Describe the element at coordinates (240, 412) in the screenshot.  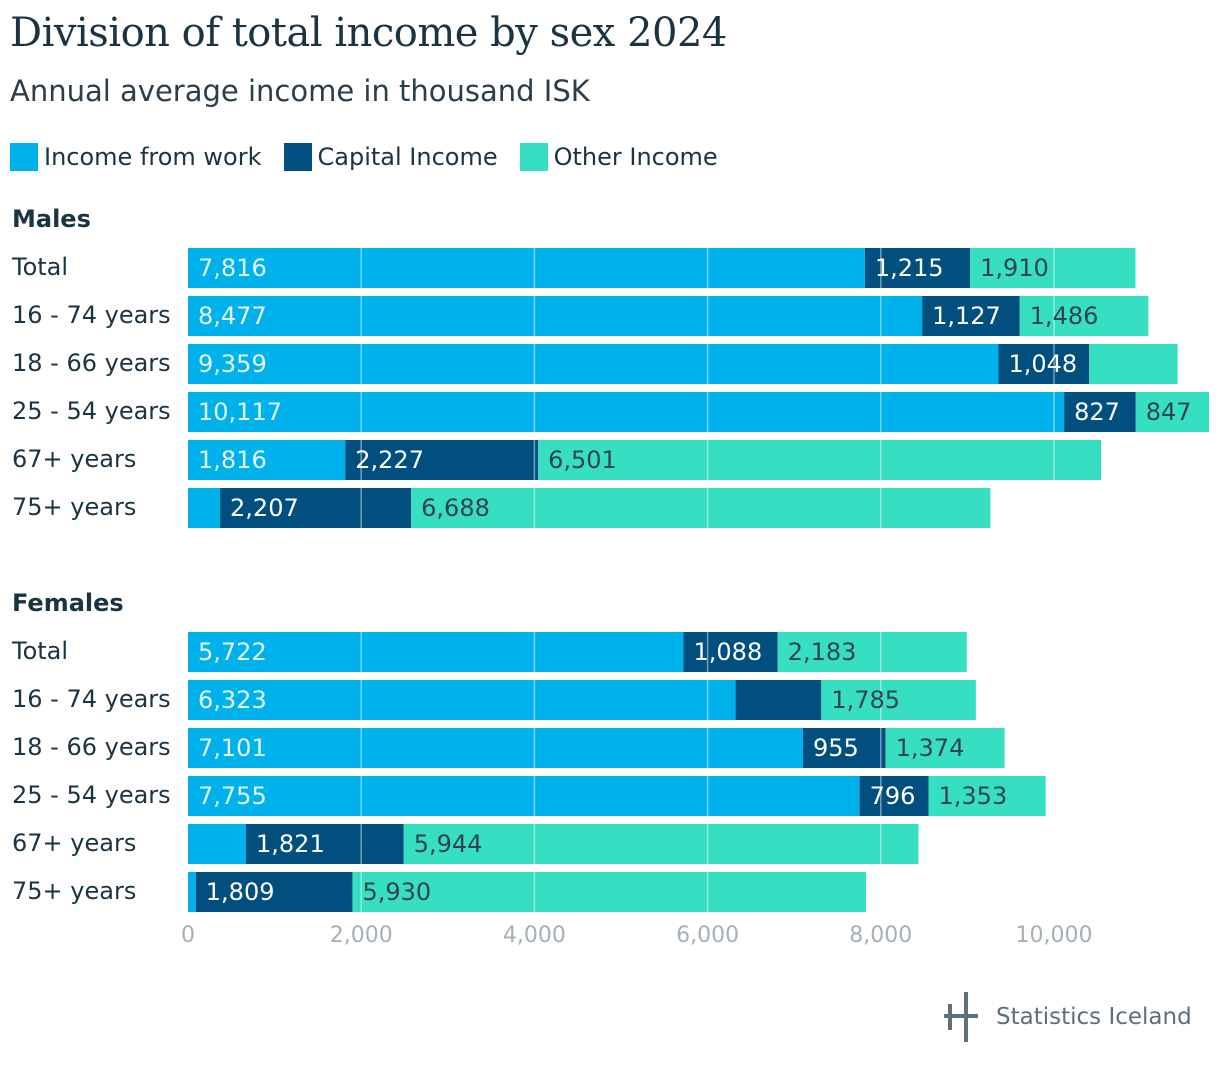
I see `data-label: 10,117` at that location.